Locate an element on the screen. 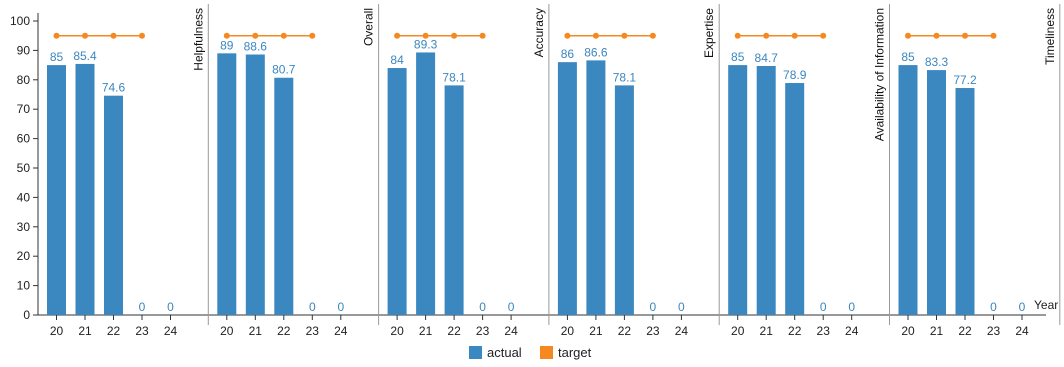  bar-value-label: 85.4 is located at coordinates (85, 56).